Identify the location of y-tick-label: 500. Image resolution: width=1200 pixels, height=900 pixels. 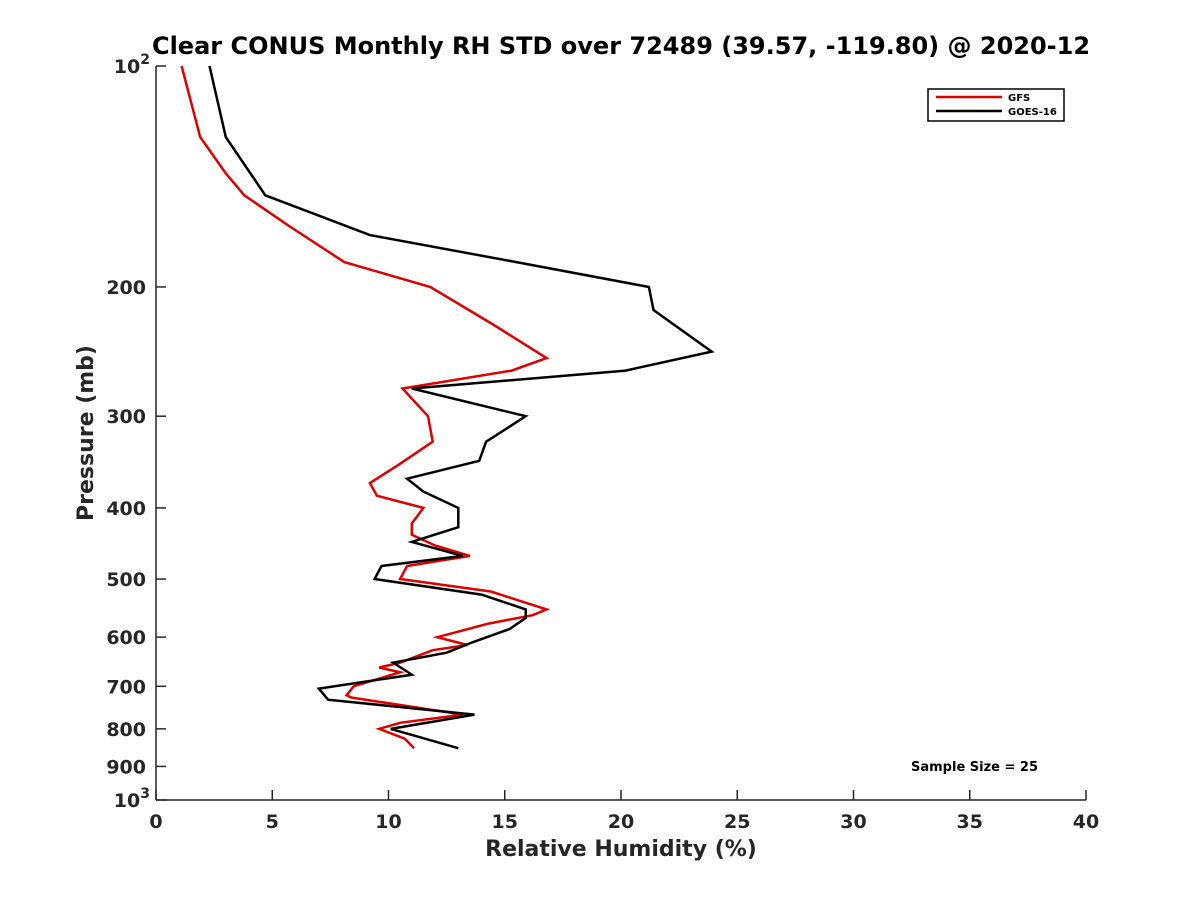
(126, 580).